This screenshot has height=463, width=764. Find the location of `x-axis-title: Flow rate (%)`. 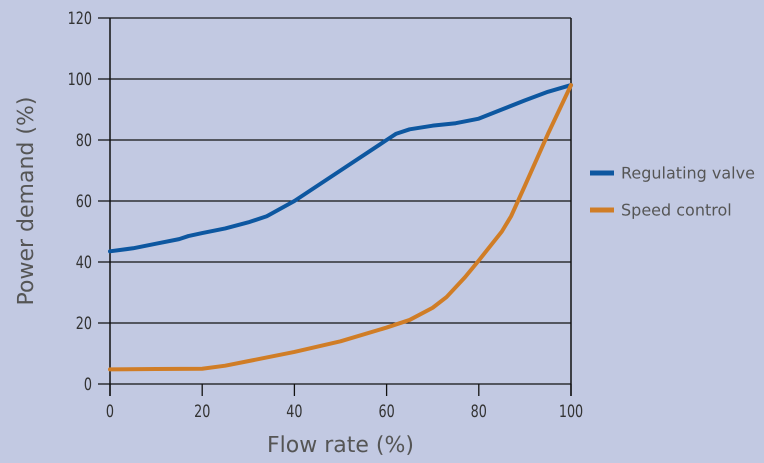

x-axis-title: Flow rate (%) is located at coordinates (340, 445).